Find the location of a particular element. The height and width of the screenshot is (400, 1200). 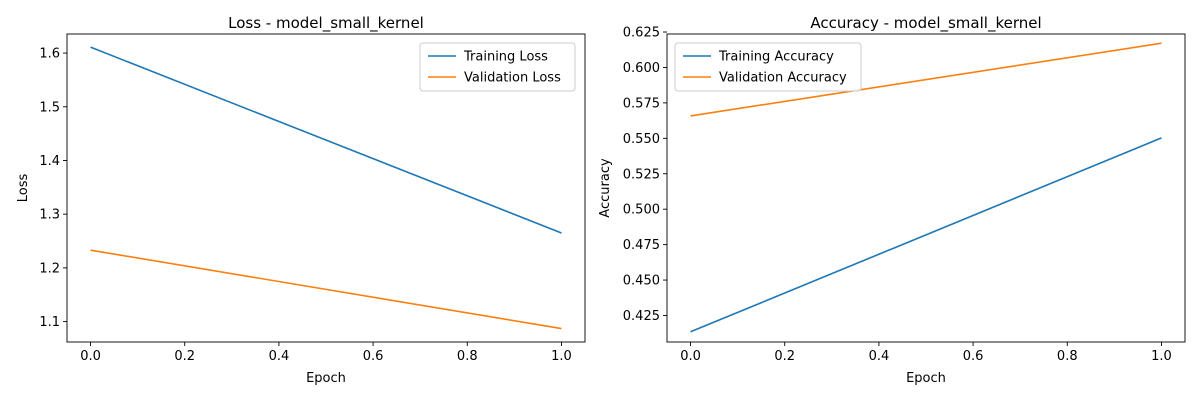

y-tick-label: 1.1 is located at coordinates (49, 322).